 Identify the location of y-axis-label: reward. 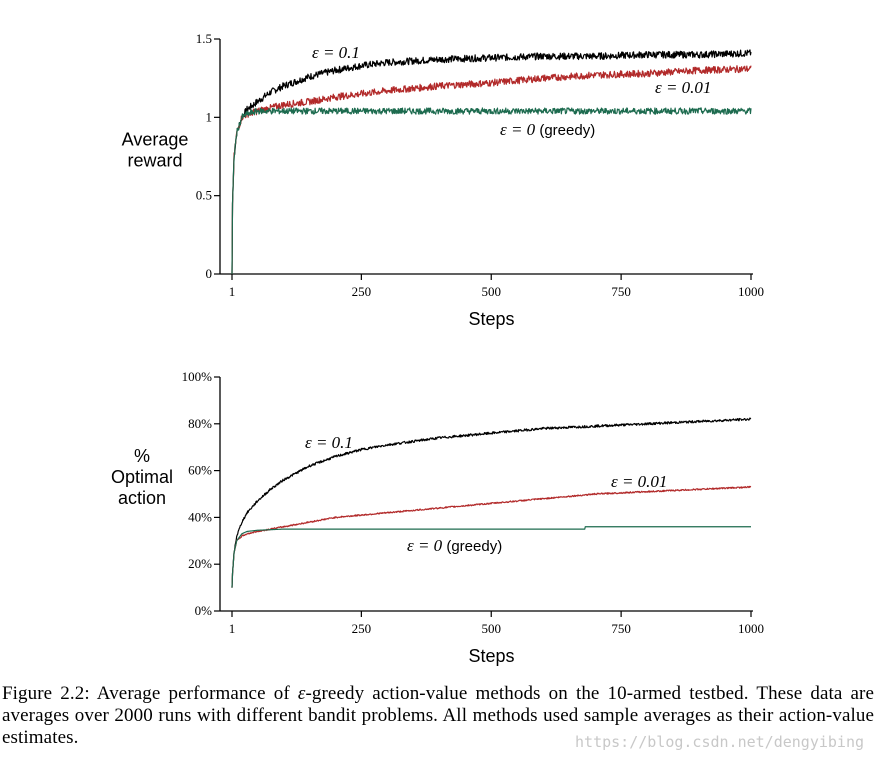
(154, 161).